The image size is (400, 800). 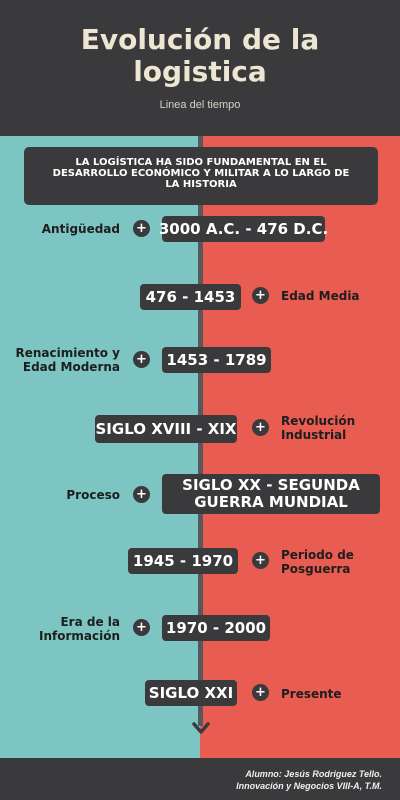 I want to click on period-text: 1970 - 2000, so click(x=216, y=628).